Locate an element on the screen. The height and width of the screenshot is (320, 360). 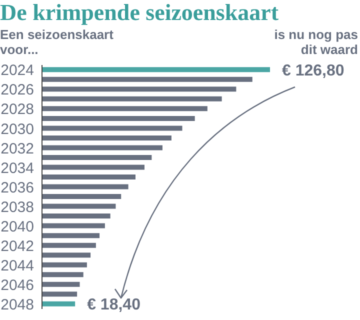
y-tick-label: 2034 is located at coordinates (17, 168).